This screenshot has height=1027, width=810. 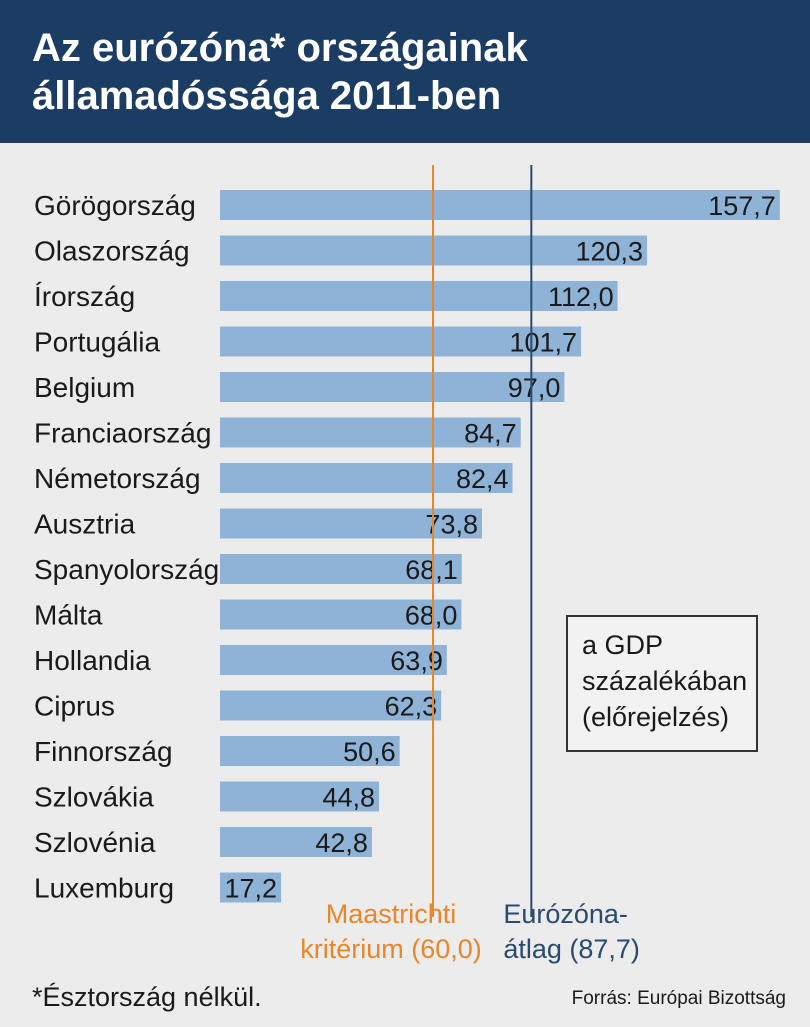 I want to click on category-label: Olaszország, so click(x=112, y=251).